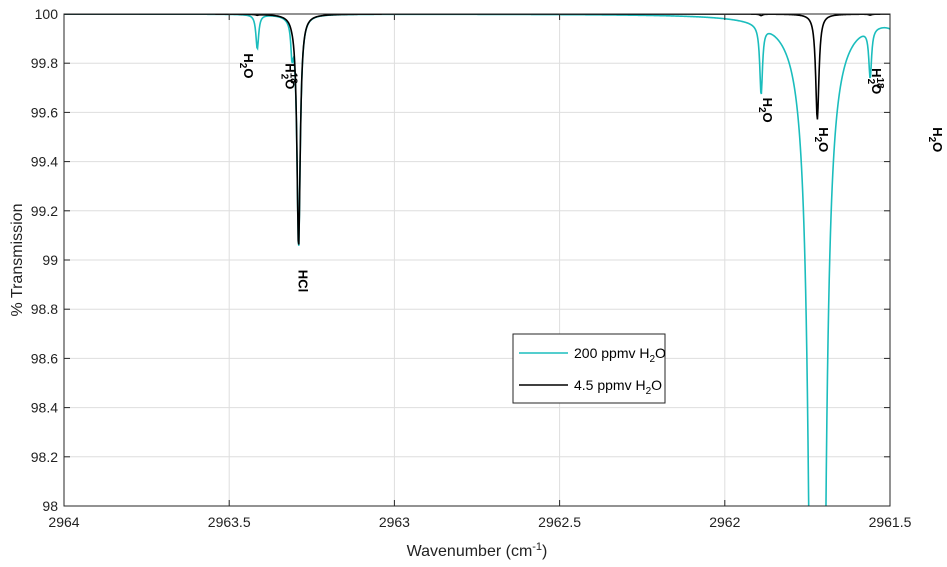 This screenshot has width=947, height=567. I want to click on x-tick-label: 2963, so click(394, 522).